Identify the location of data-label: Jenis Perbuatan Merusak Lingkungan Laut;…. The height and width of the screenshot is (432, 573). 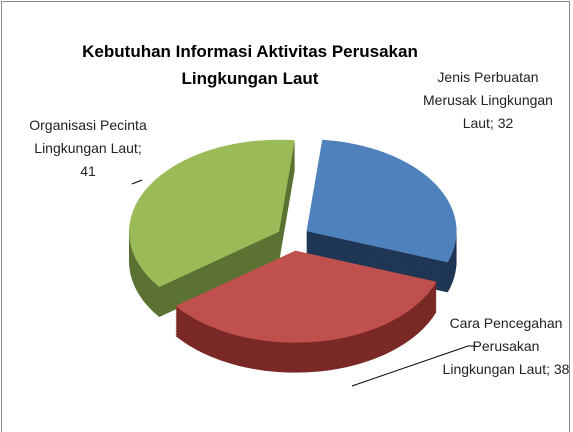
(488, 100).